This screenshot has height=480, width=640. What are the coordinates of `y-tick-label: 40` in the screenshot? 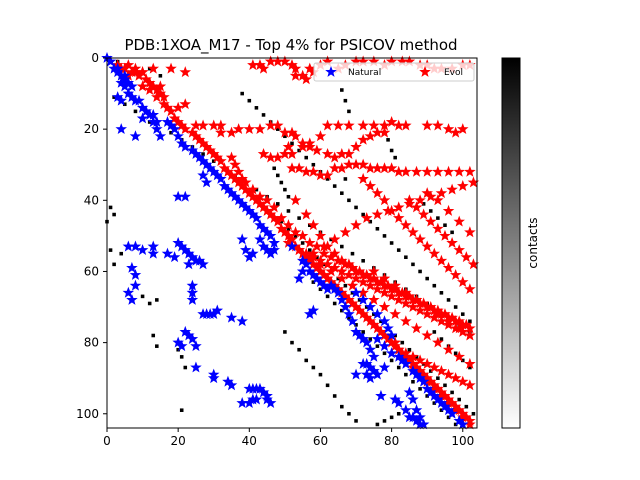 It's located at (91, 200).